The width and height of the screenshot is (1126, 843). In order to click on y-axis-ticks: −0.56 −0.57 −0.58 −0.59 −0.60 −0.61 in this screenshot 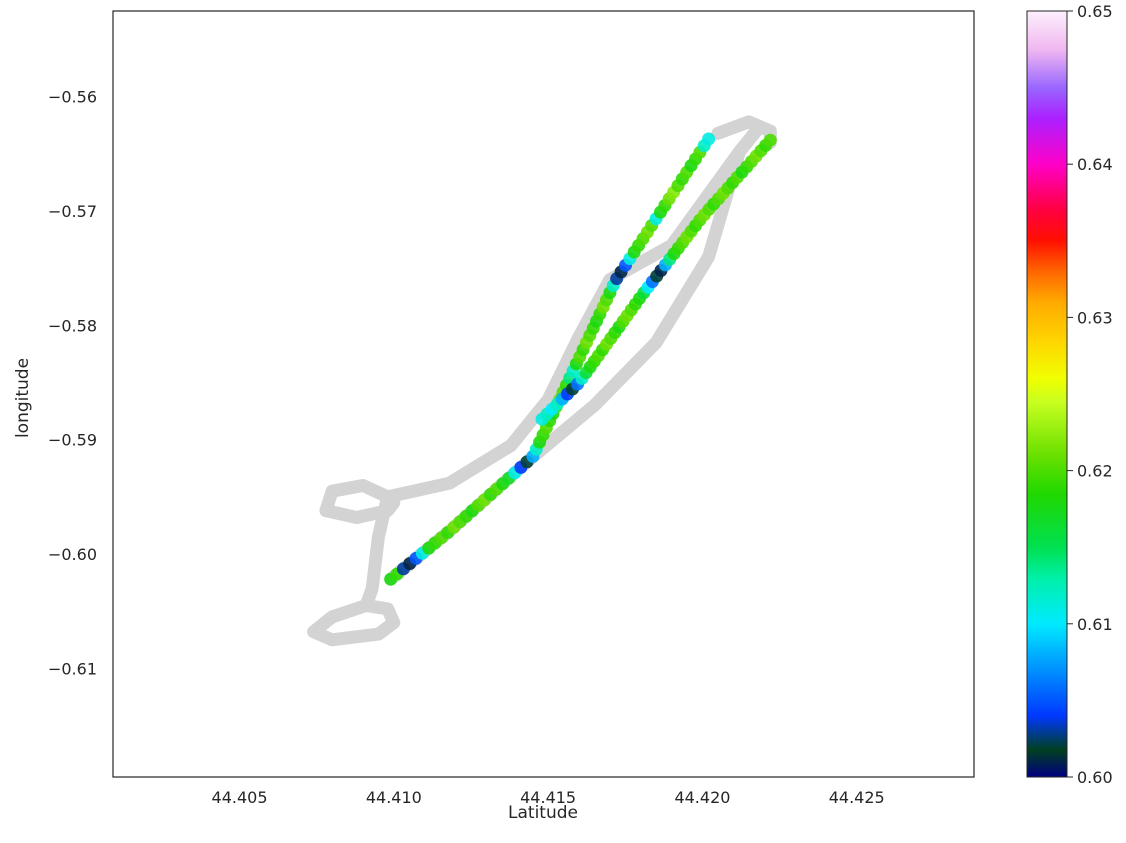, I will do `click(72, 383)`.